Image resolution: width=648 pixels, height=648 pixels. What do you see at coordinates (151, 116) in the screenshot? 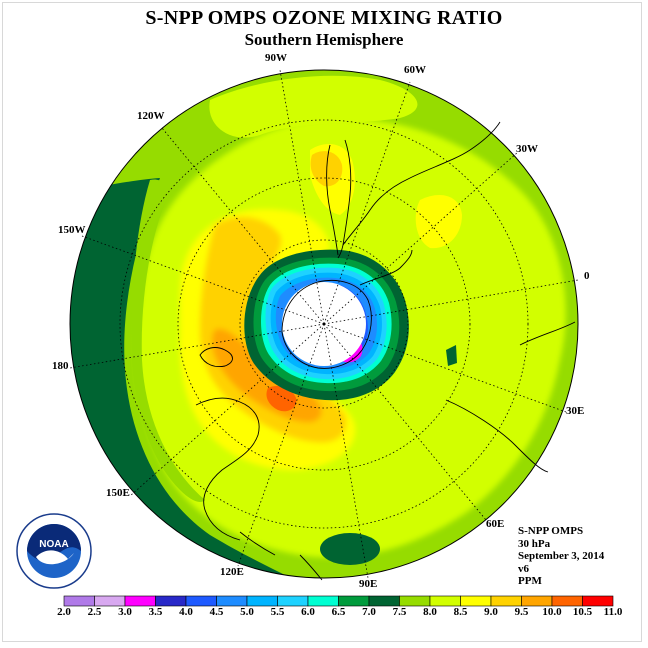
I see `lon-label-120w: 120W` at bounding box center [151, 116].